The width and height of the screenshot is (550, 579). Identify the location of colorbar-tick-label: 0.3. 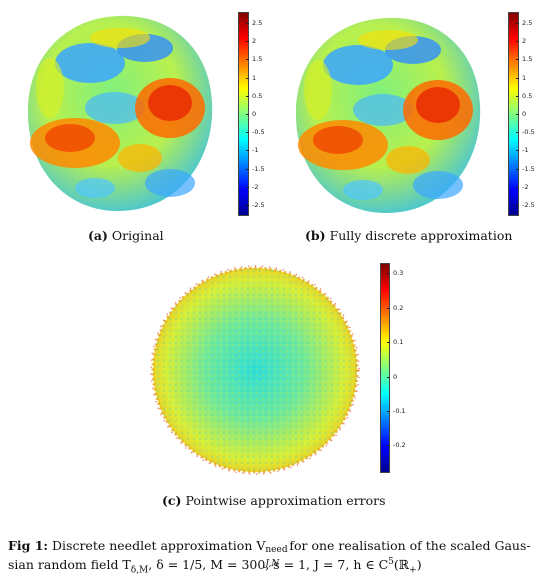
(398, 273).